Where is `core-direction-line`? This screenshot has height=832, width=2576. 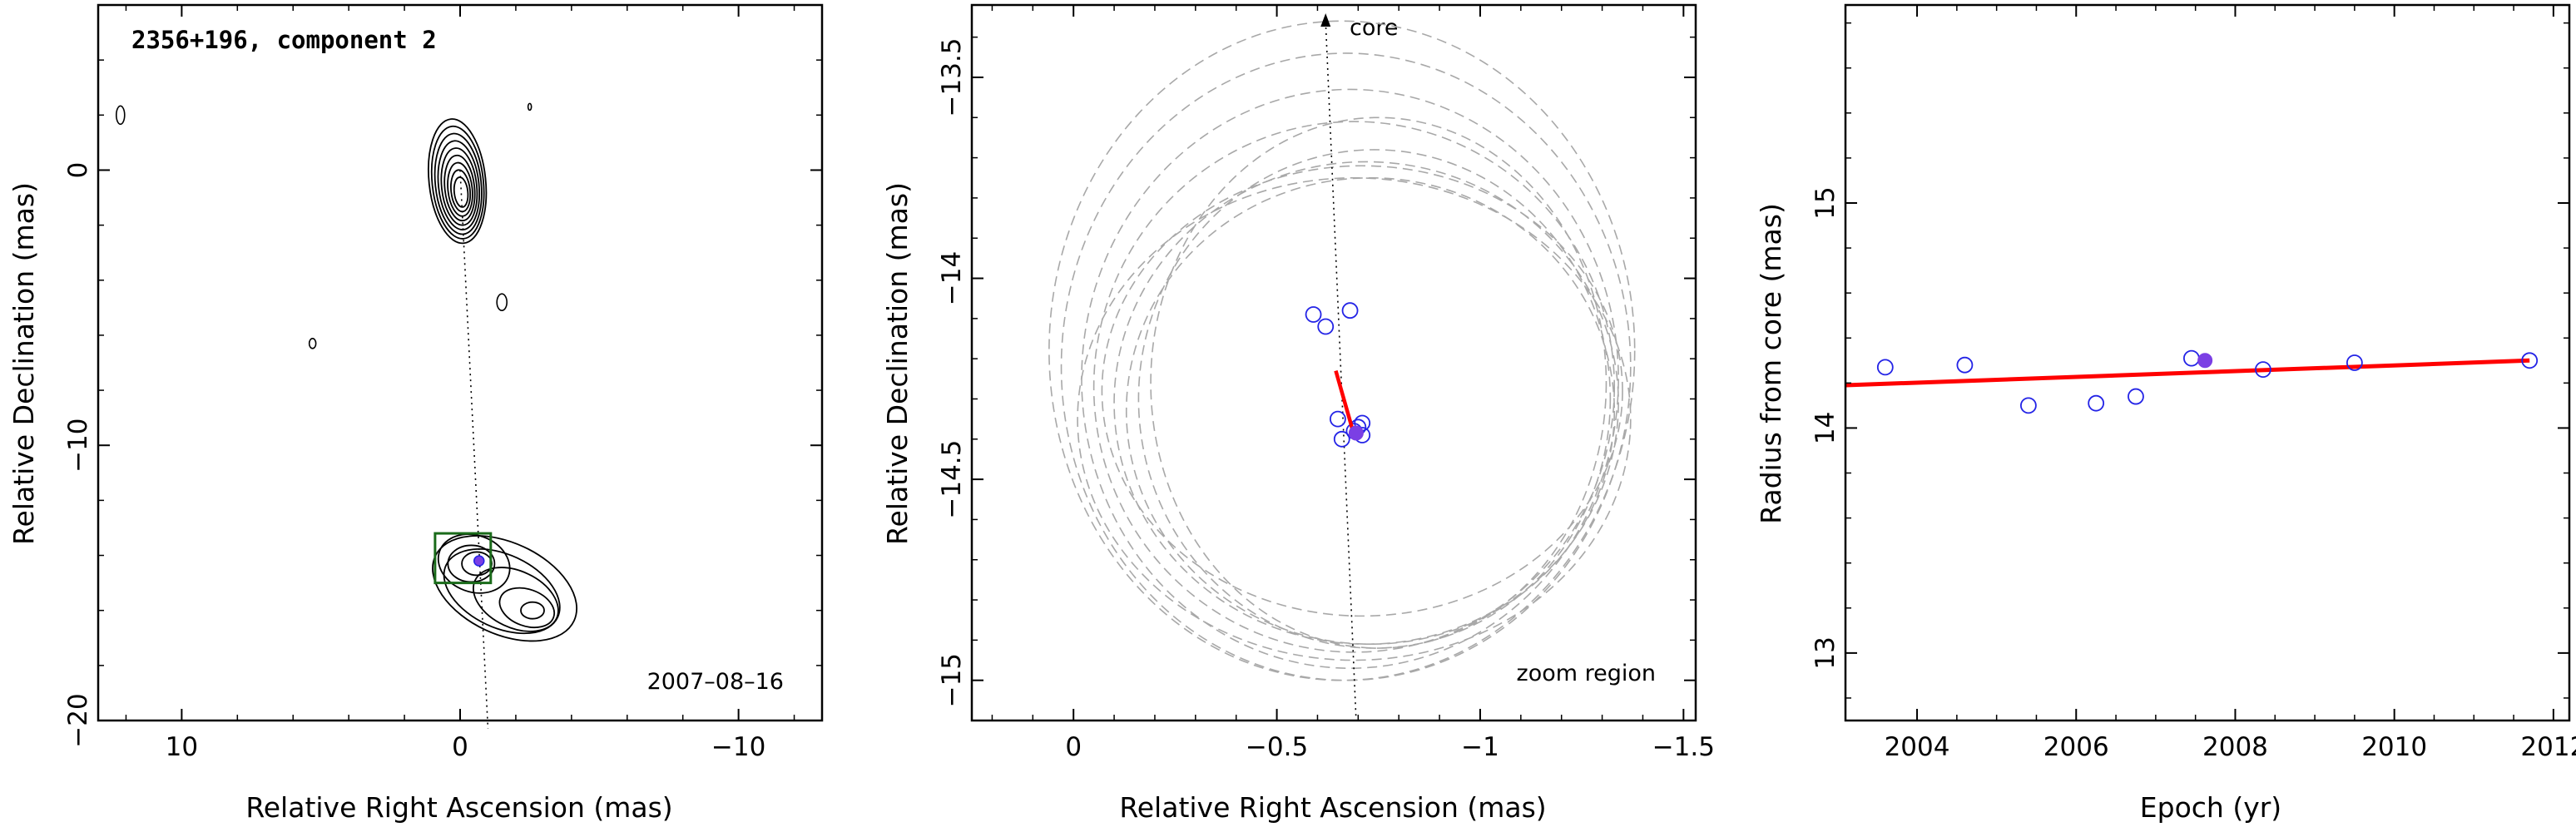 core-direction-line is located at coordinates (1341, 371).